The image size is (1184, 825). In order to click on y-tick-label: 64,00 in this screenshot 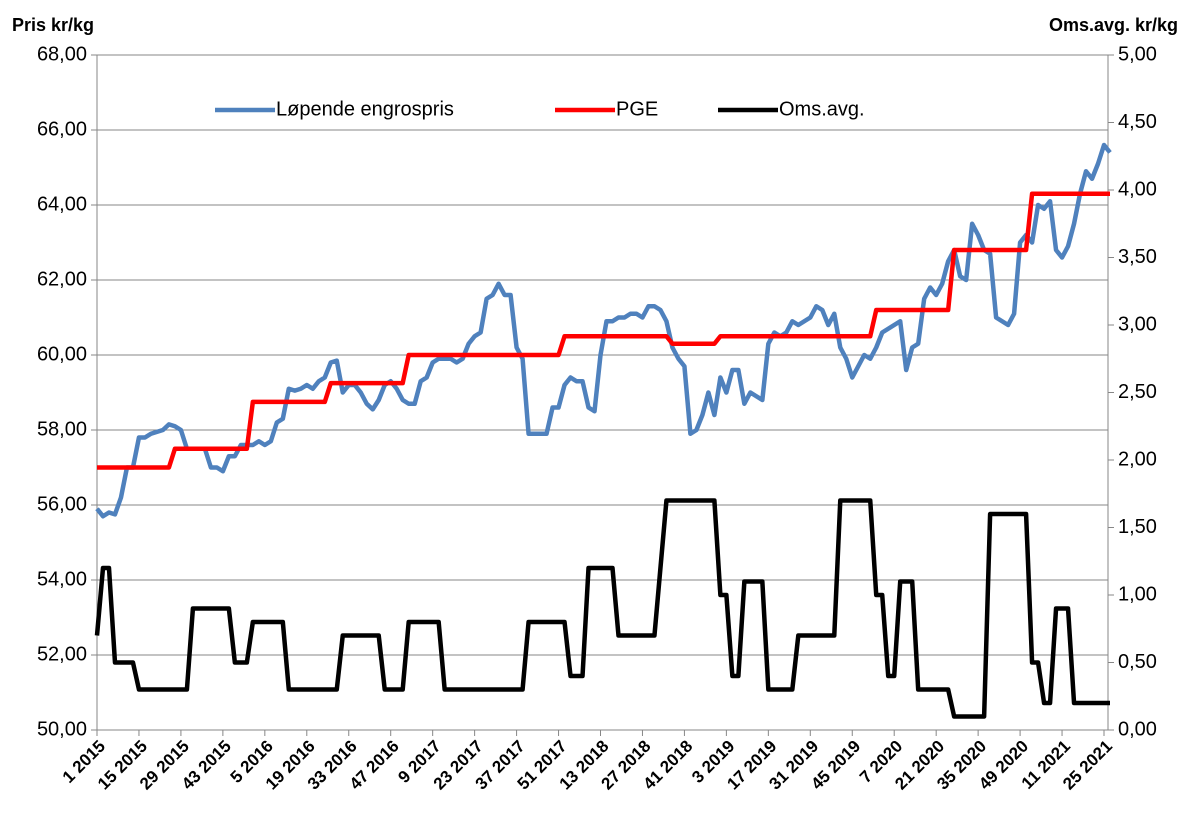, I will do `click(62, 204)`.